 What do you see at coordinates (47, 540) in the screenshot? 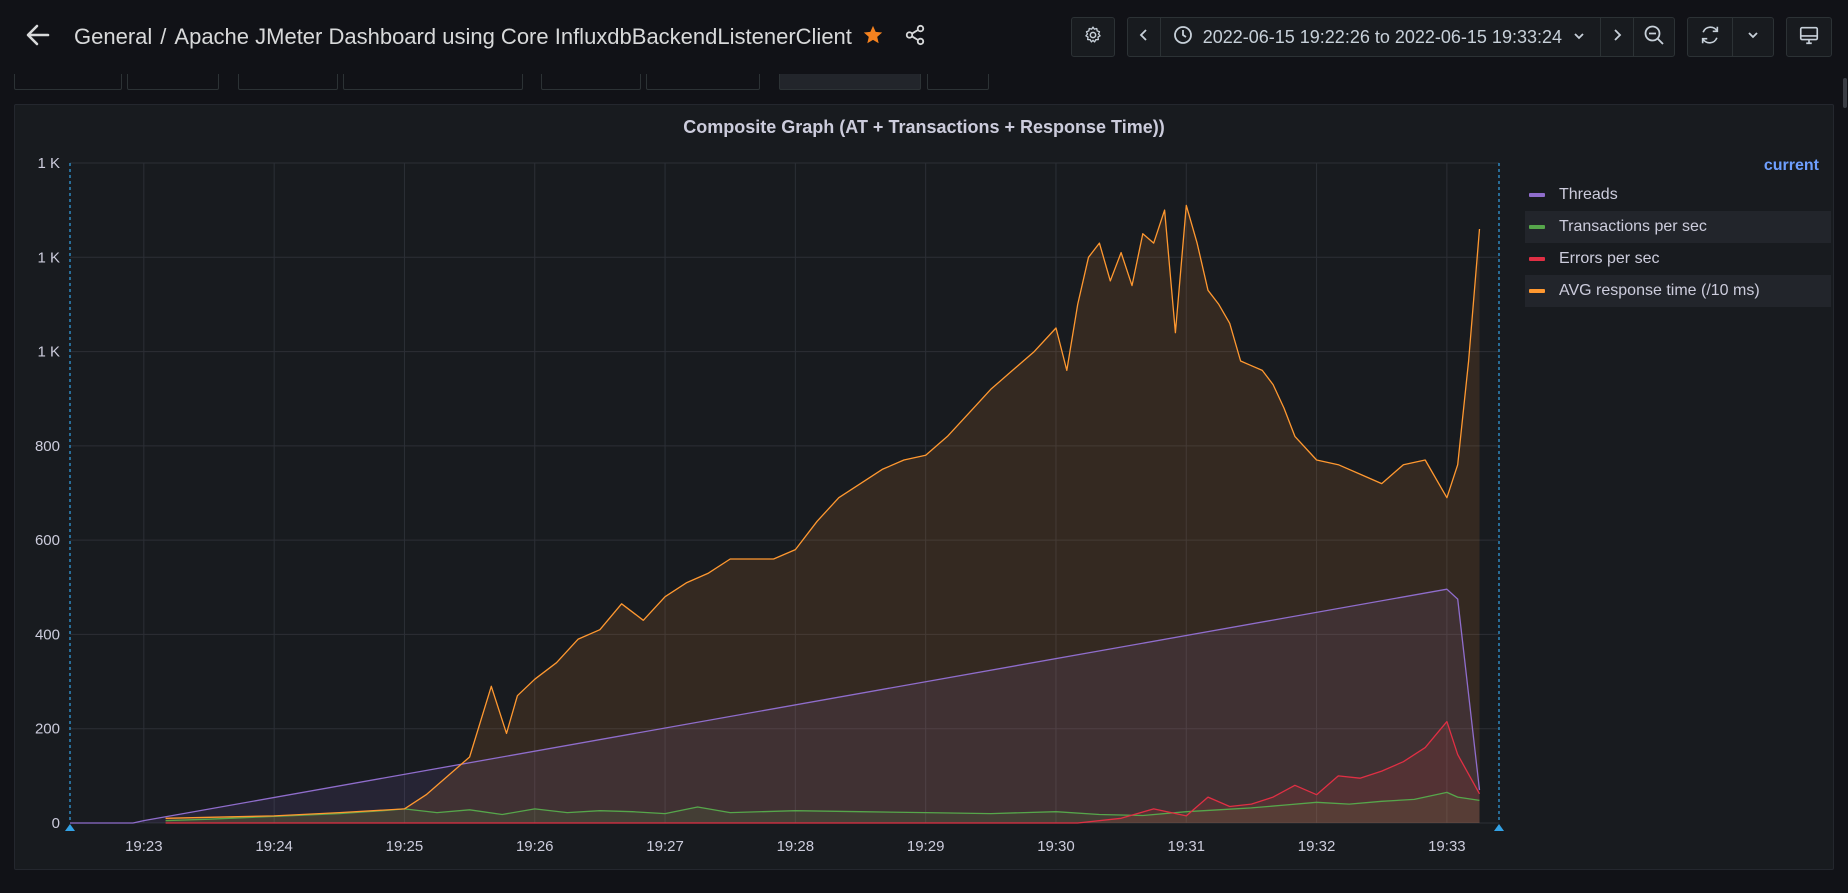
I see `y-tick-label: 600` at bounding box center [47, 540].